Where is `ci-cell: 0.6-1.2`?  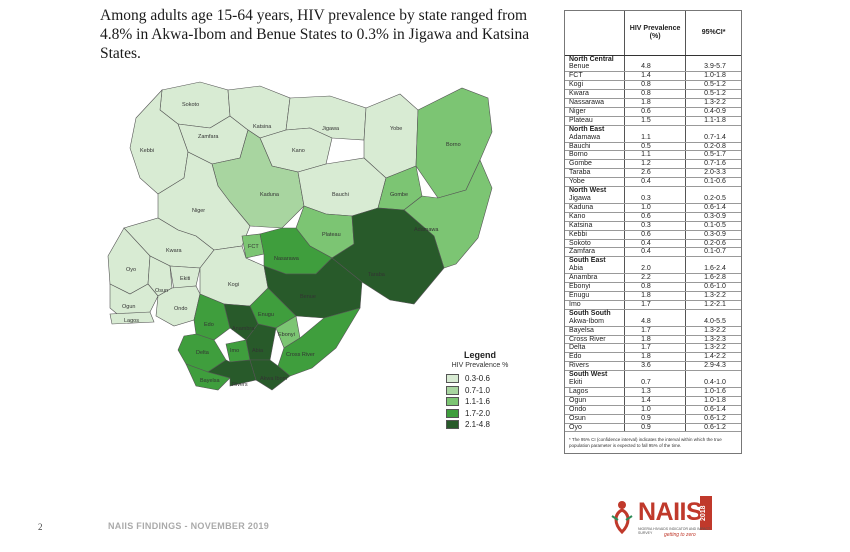
ci-cell: 0.6-1.2 is located at coordinates (713, 419).